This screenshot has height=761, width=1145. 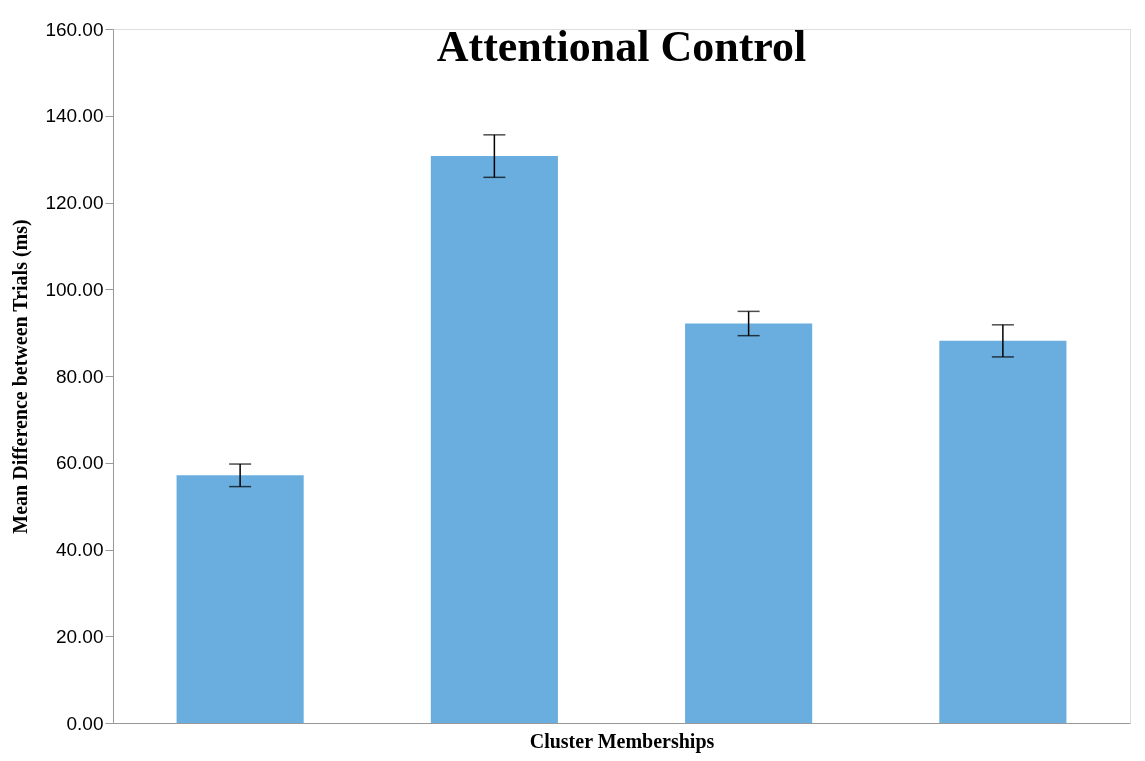 I want to click on y-tick-label: 140.00, so click(x=74, y=116).